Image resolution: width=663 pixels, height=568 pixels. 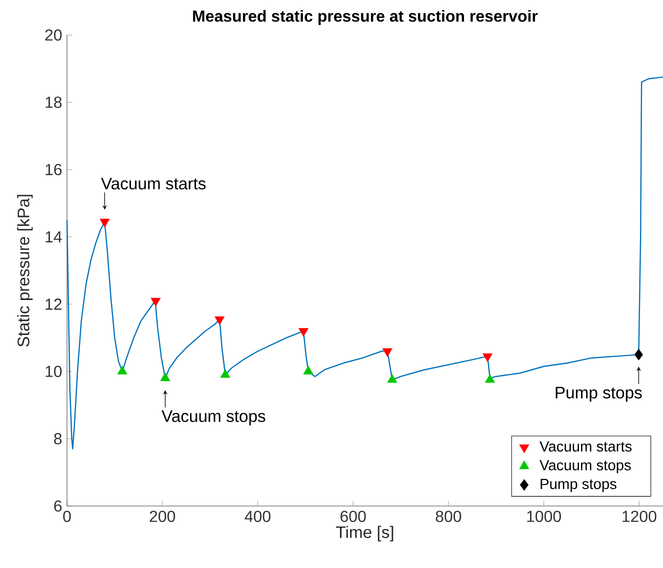 I want to click on y-tick-label: 20, so click(x=53, y=35).